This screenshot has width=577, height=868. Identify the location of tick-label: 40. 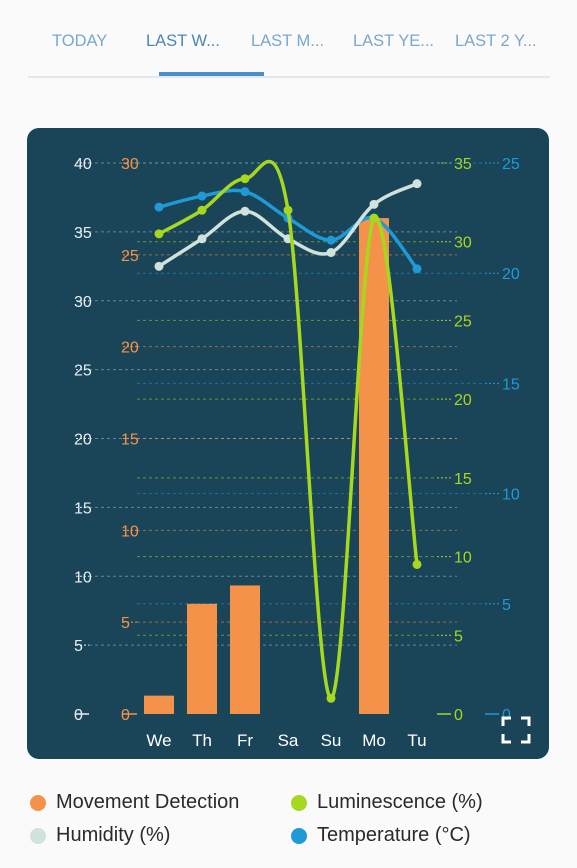
(83, 164).